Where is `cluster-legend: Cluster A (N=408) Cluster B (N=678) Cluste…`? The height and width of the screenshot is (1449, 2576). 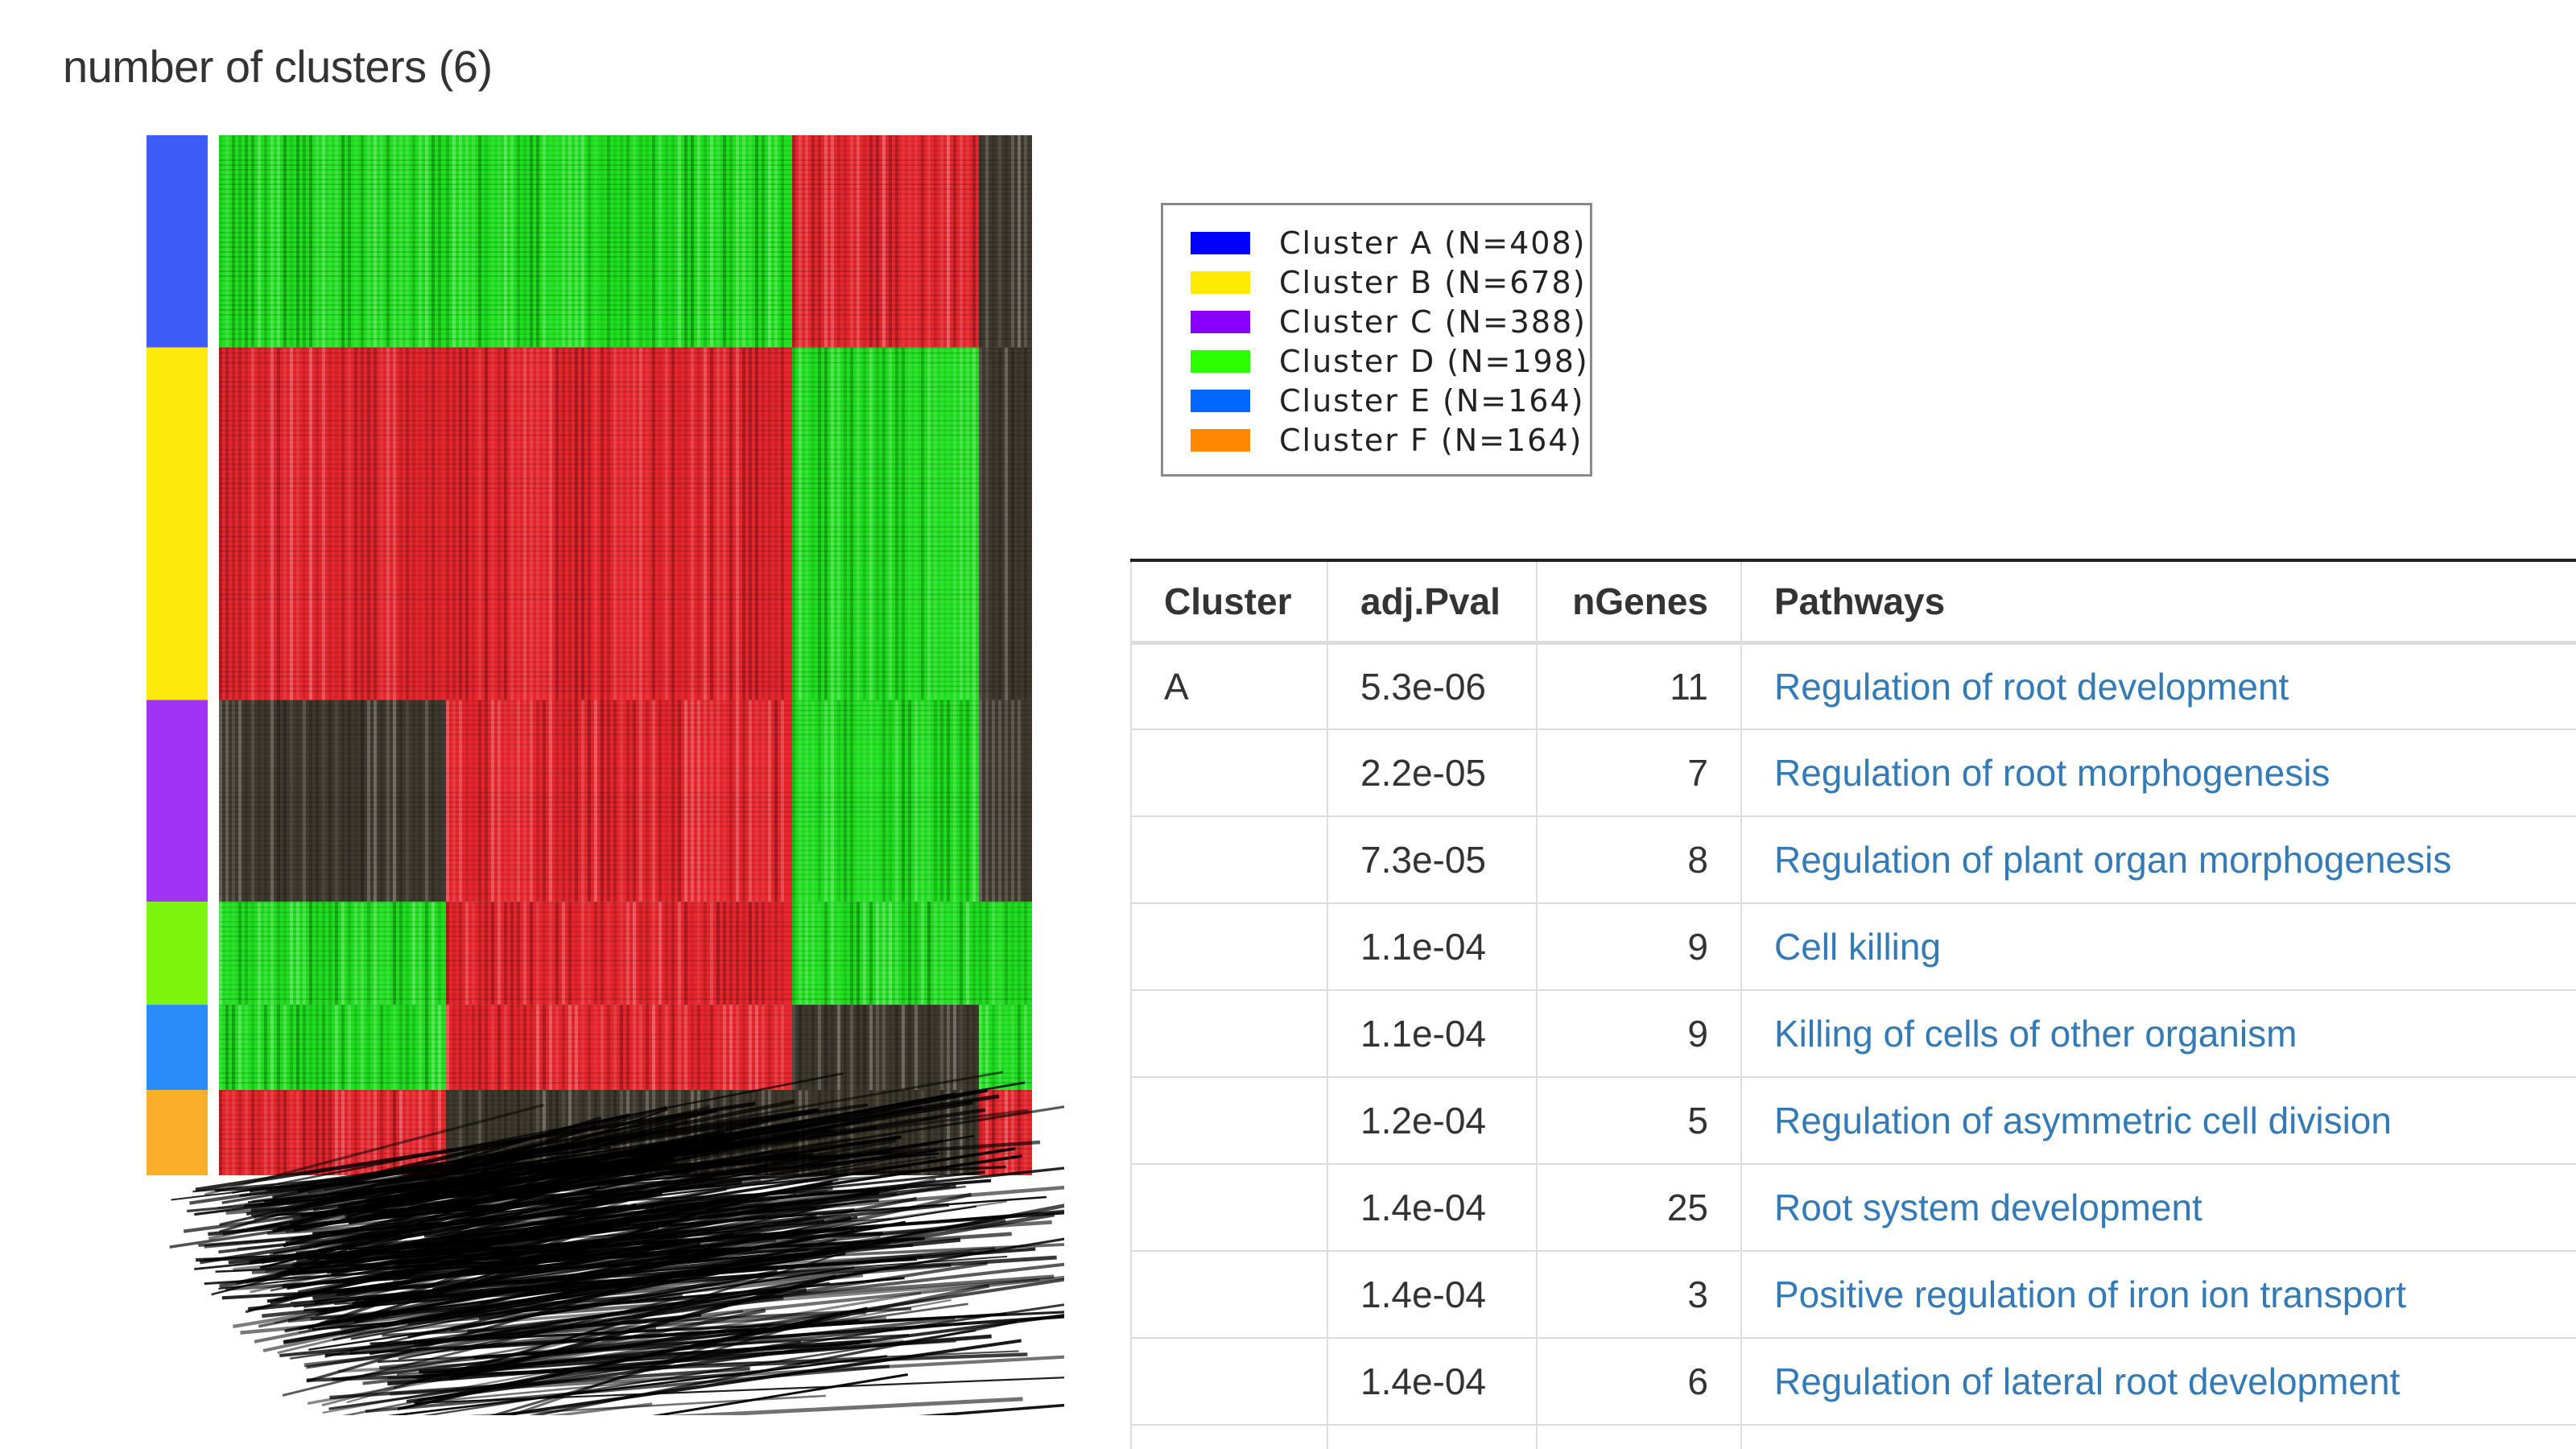 cluster-legend: Cluster A (N=408) Cluster B (N=678) Cluste… is located at coordinates (1376, 340).